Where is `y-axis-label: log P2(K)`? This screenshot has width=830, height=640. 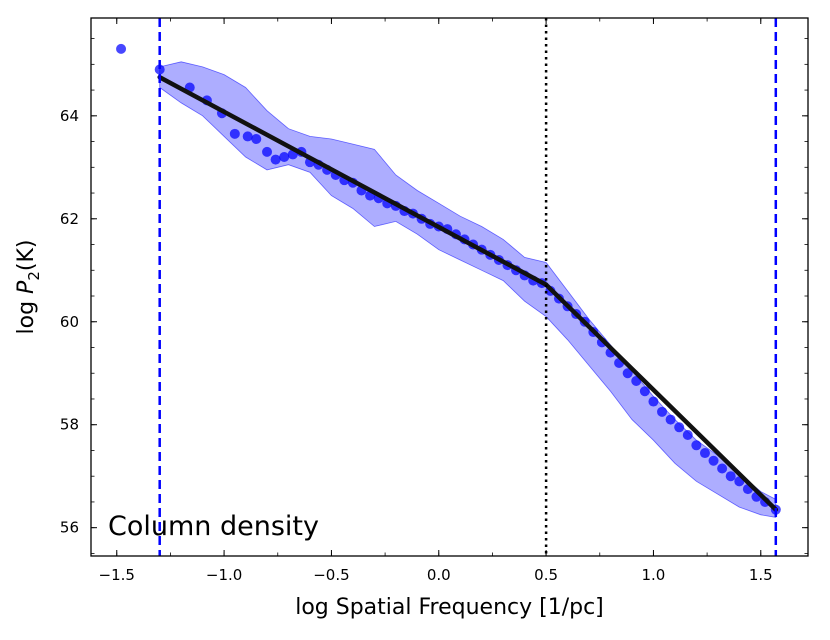
y-axis-label: log P2(K) is located at coordinates (28, 287).